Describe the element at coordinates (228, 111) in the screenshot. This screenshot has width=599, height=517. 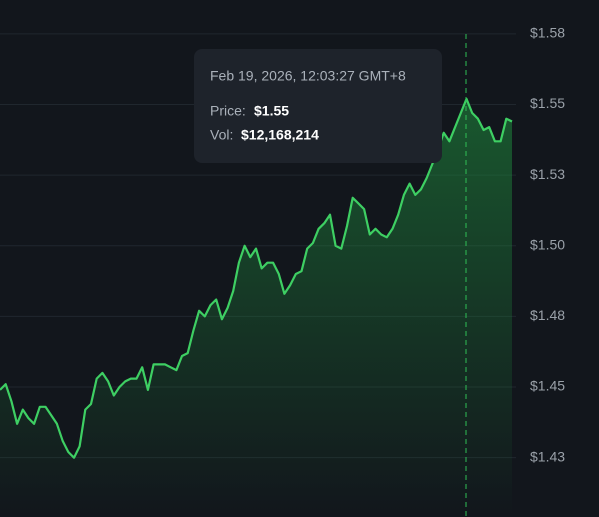
I see `tooltip-price-label: Price:` at that location.